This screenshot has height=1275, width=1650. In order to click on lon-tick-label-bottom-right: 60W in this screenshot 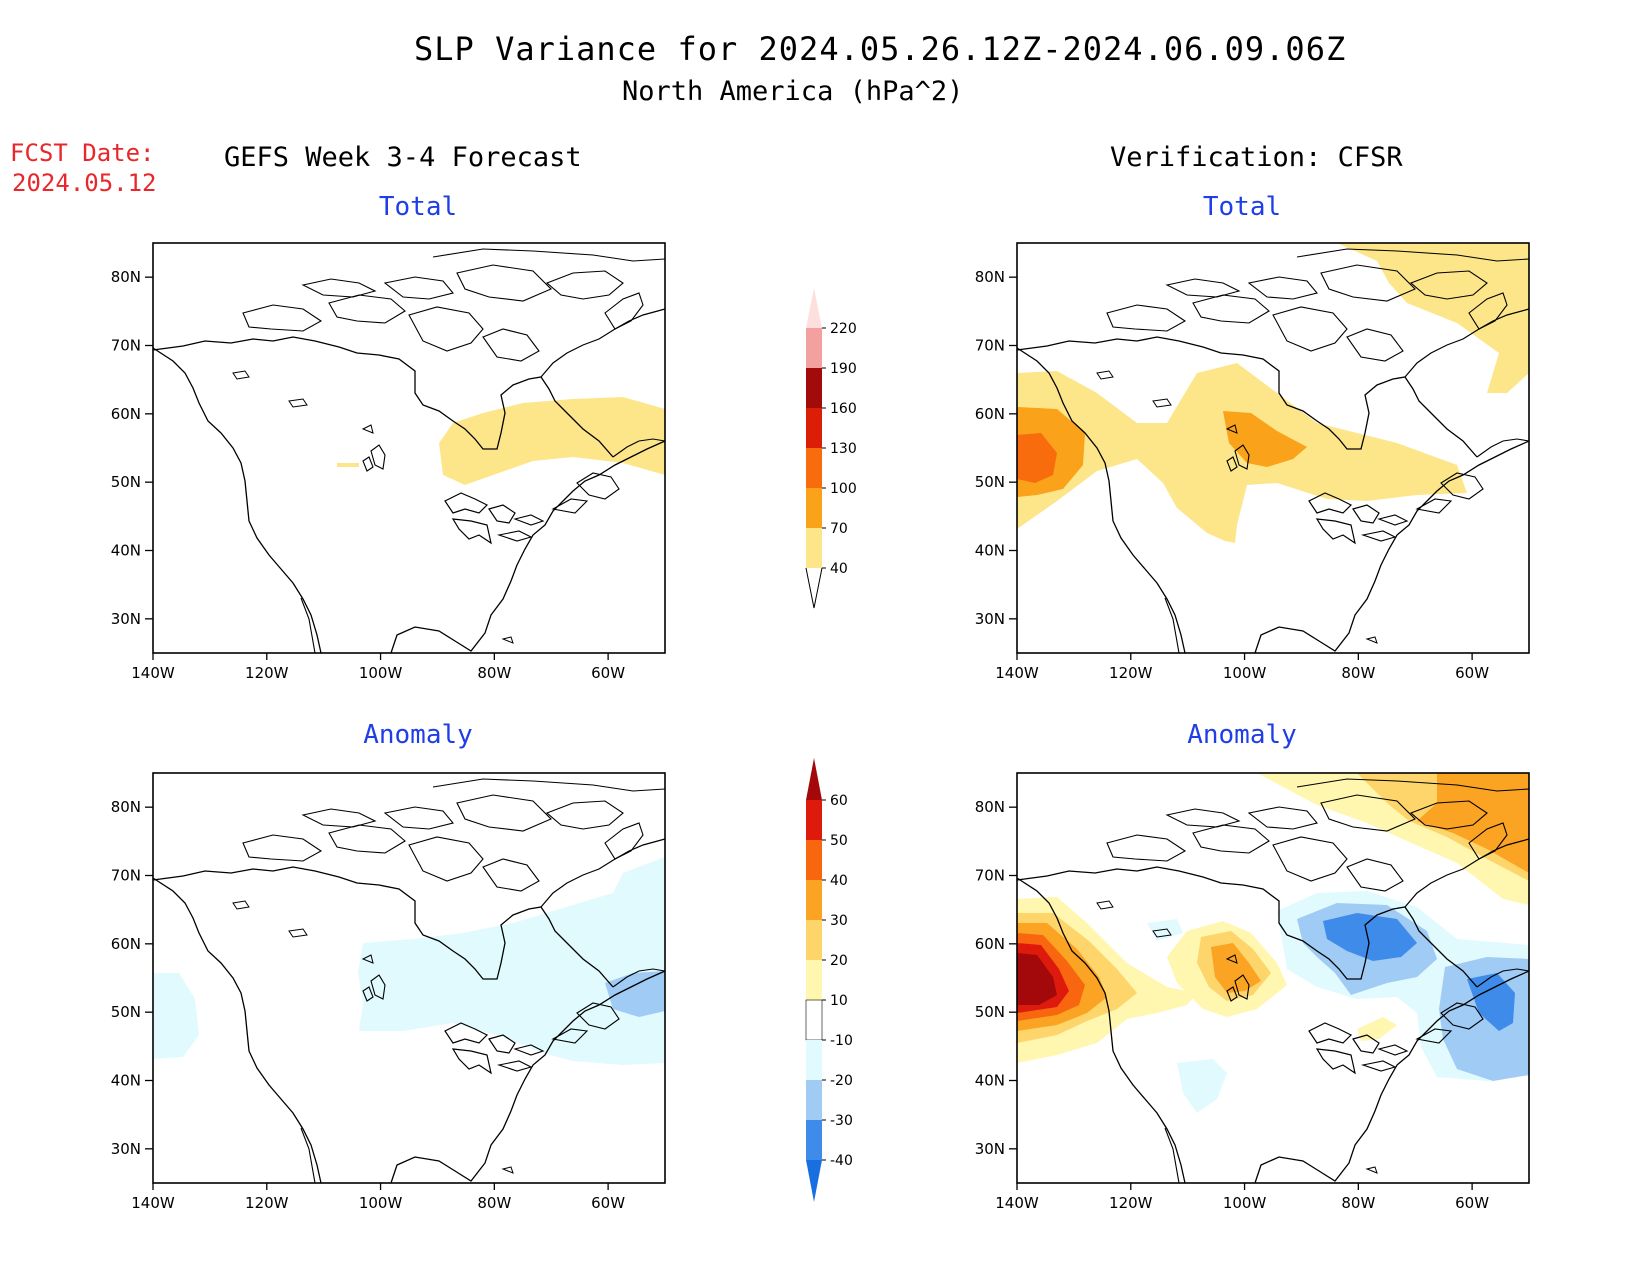, I will do `click(1472, 1203)`.